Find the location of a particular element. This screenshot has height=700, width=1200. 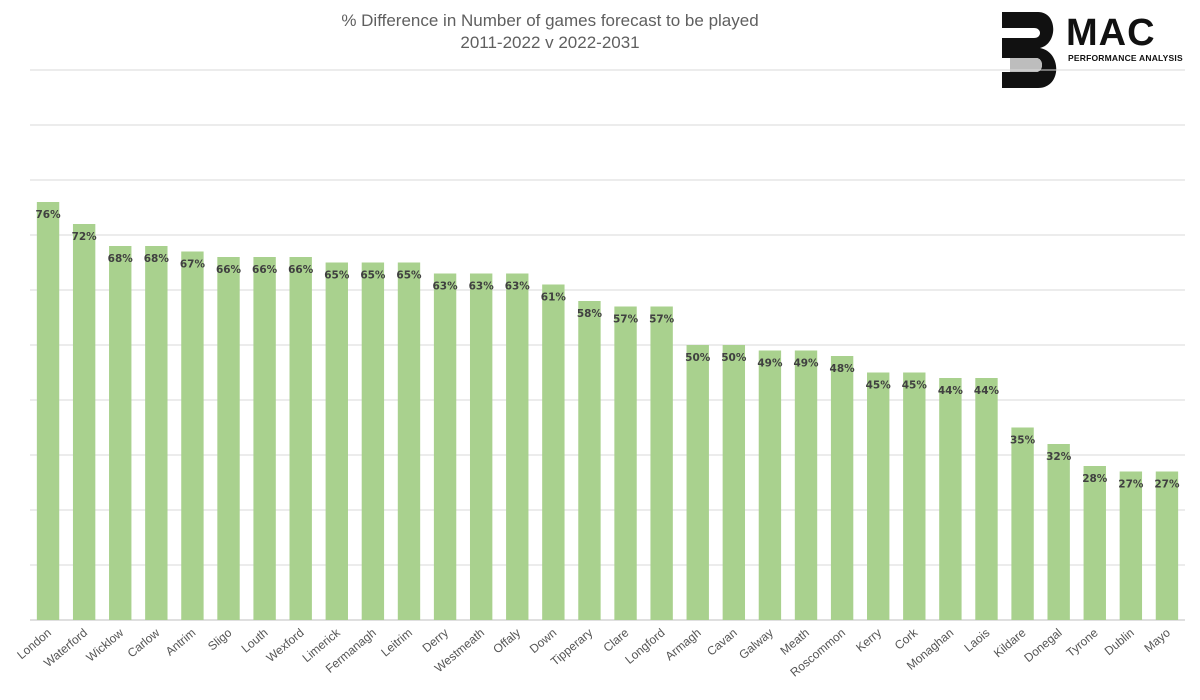

category-tick-label: Laois is located at coordinates (976, 640).